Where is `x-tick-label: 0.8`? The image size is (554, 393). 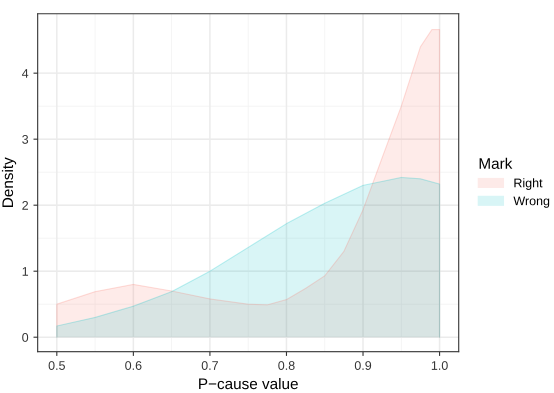 x-tick-label: 0.8 is located at coordinates (286, 365).